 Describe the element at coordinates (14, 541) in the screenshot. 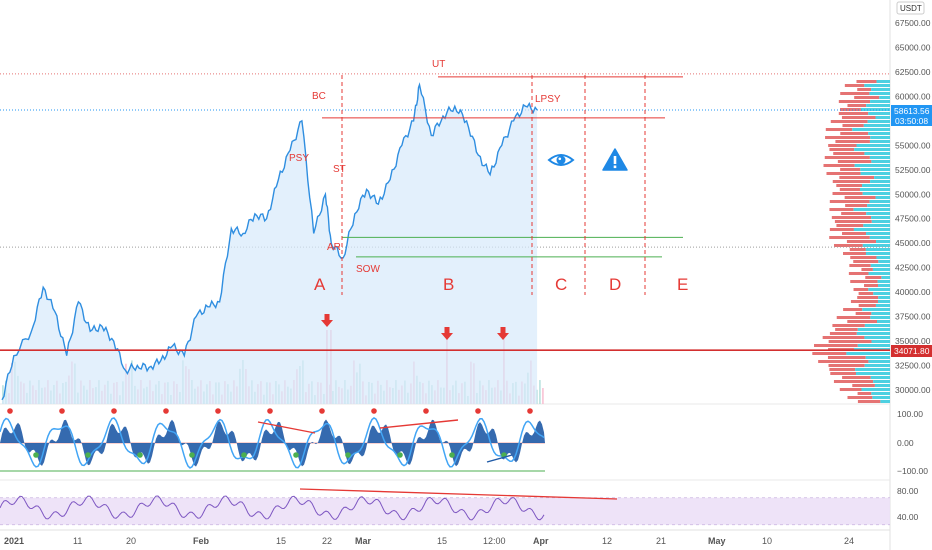

I see `time-tick: 2021` at that location.